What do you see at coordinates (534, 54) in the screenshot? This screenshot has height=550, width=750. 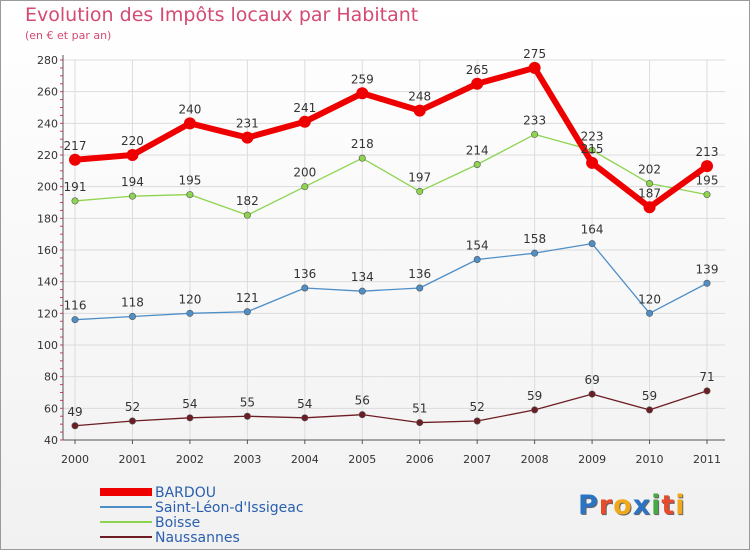 I see `data-label: 275` at bounding box center [534, 54].